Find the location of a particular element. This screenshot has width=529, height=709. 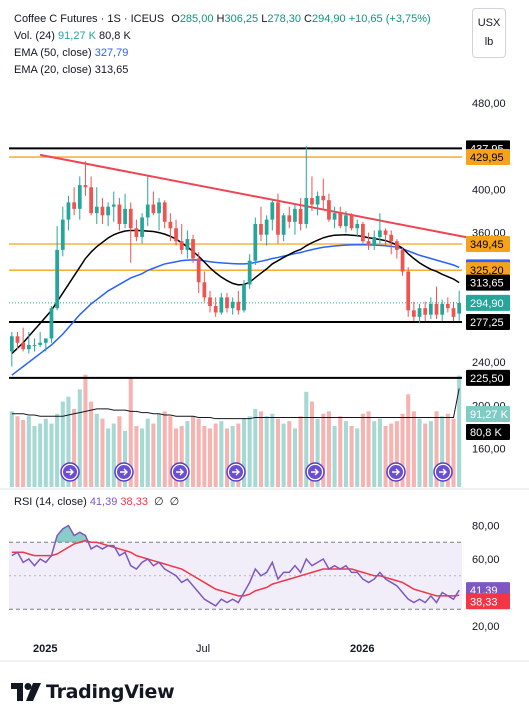

rsi-legend: RSI (14, close) 41,39 38,33 ∅ ∅ is located at coordinates (96, 502).